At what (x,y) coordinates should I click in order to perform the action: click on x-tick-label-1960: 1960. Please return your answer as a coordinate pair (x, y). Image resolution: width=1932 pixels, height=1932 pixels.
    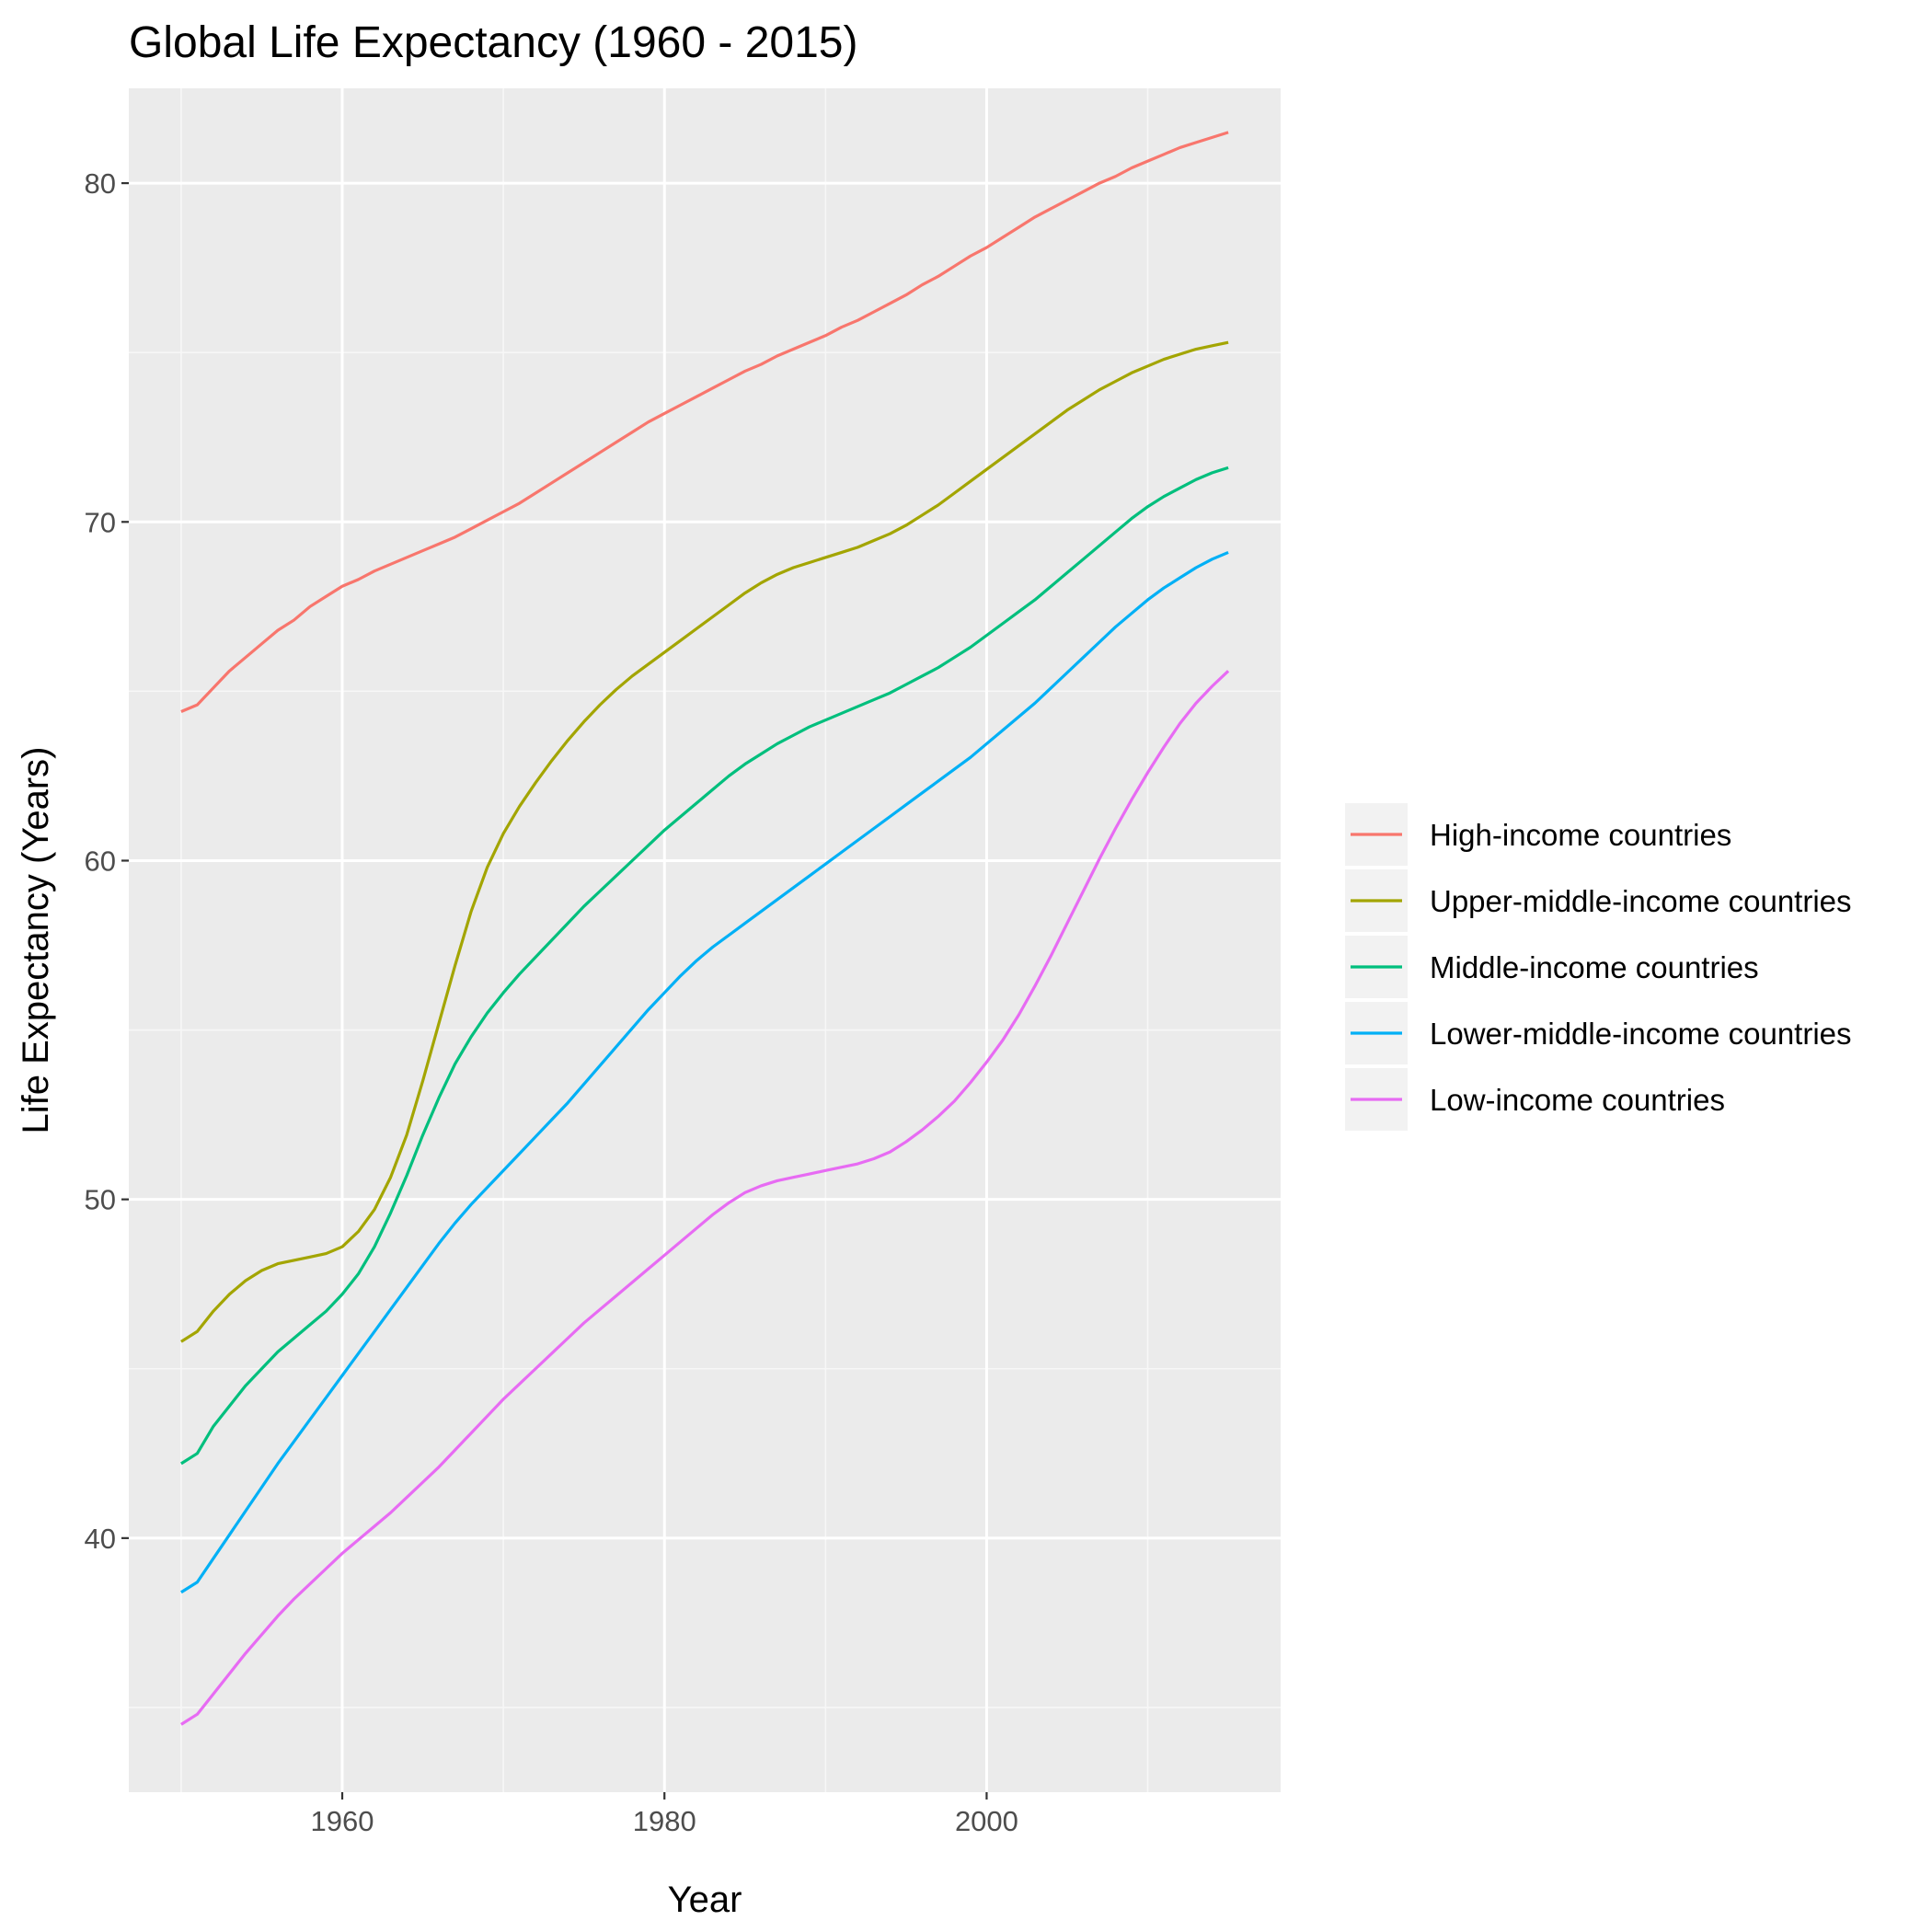
    Looking at the image, I should click on (342, 1821).